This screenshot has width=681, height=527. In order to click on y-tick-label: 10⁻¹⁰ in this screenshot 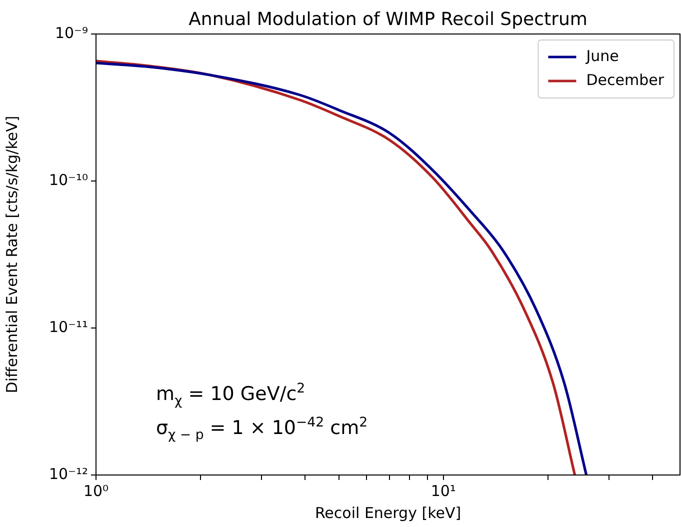, I will do `click(68, 179)`.